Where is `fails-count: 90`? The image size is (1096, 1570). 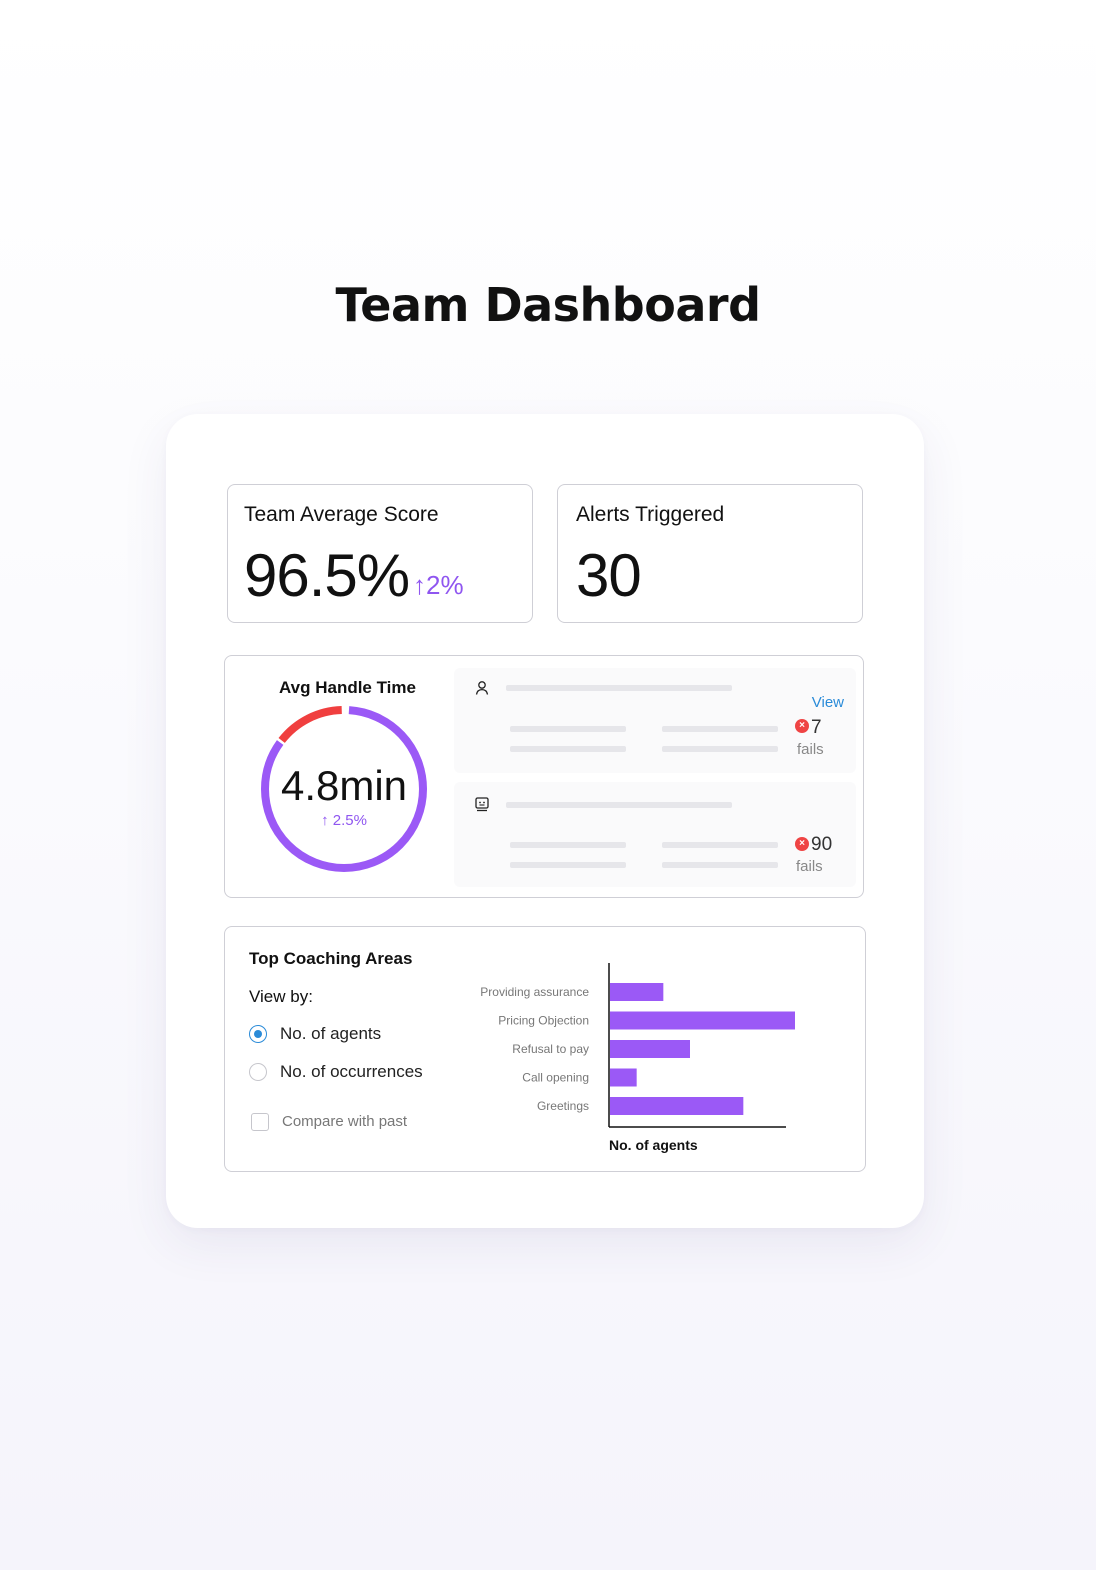
fails-count: 90 is located at coordinates (822, 844).